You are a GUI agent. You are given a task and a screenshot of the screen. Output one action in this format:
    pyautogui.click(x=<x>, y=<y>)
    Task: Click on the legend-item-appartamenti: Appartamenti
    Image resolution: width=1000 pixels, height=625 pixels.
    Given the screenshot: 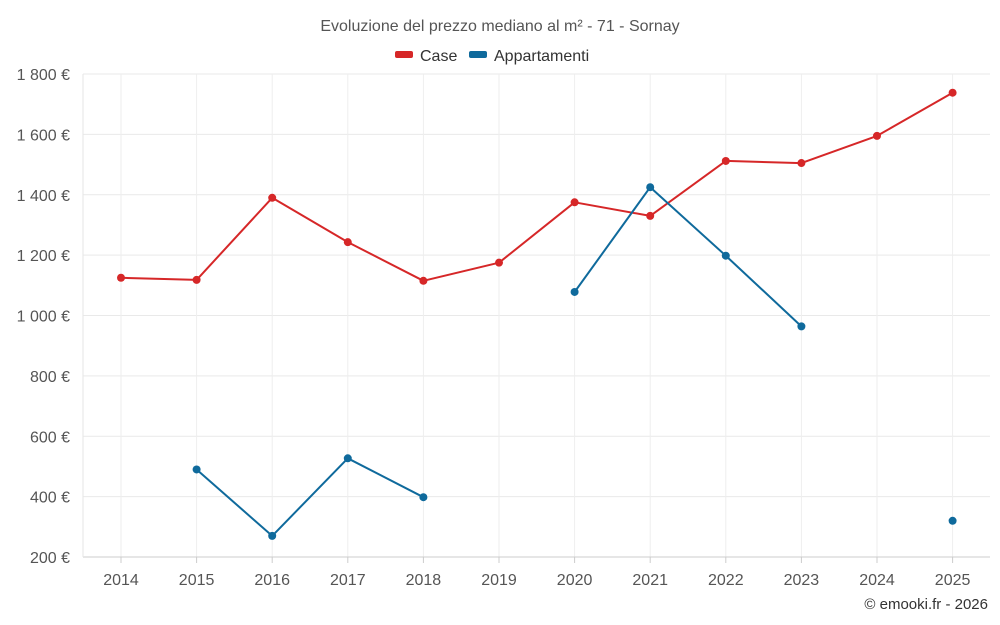 What is the action you would take?
    pyautogui.click(x=529, y=56)
    